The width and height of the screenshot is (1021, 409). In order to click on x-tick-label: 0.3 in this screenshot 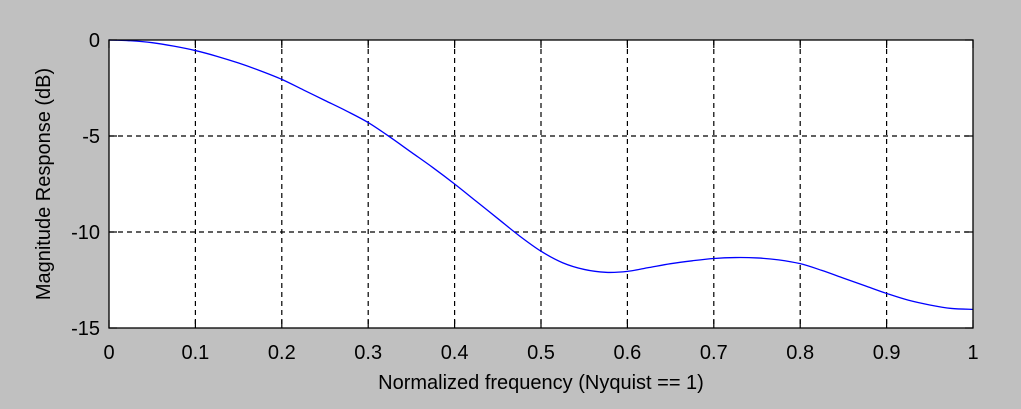, I will do `click(368, 353)`.